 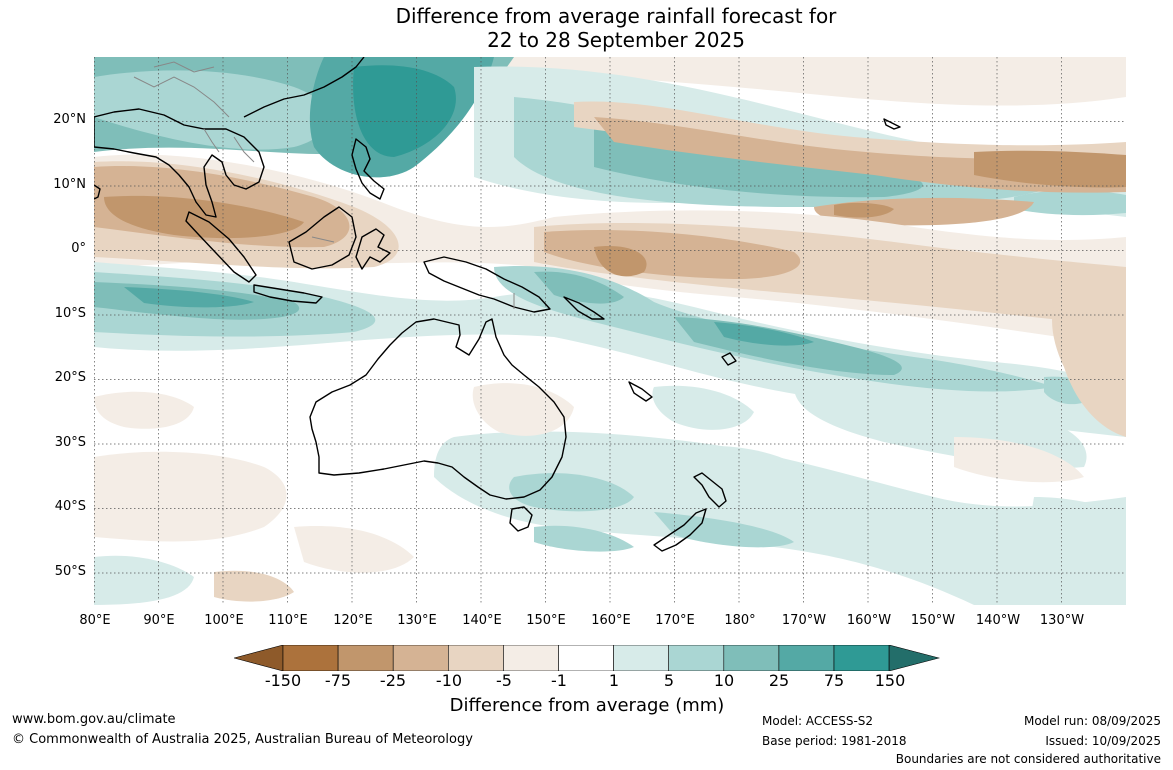 I want to click on lon-label-100e: 100°E, so click(x=224, y=620).